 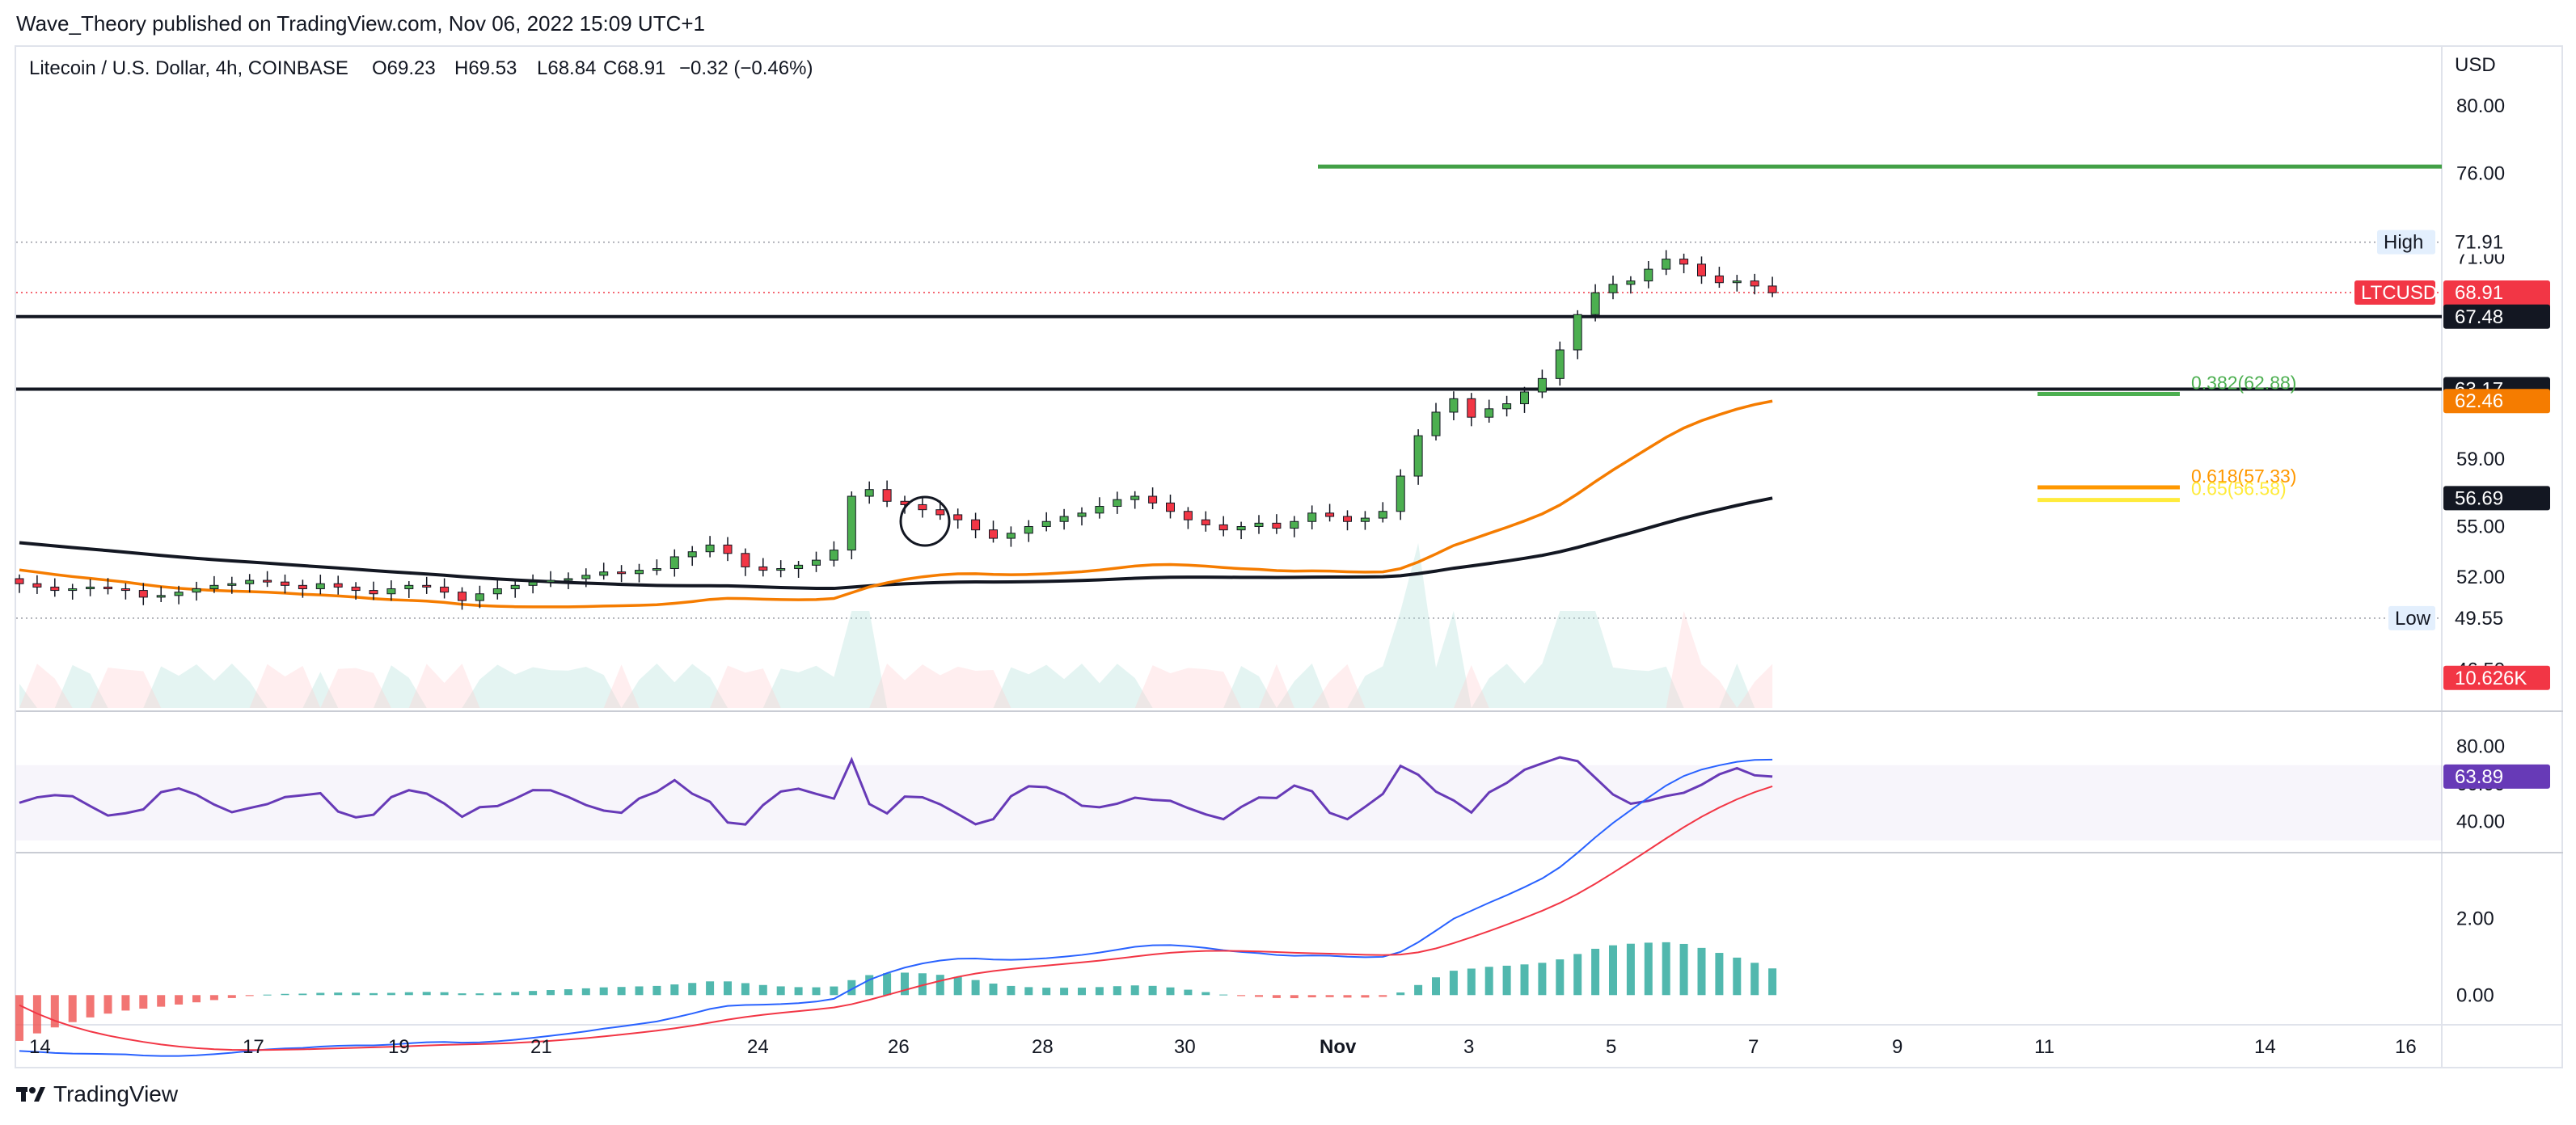 I want to click on price-label-box-high, so click(x=2496, y=242).